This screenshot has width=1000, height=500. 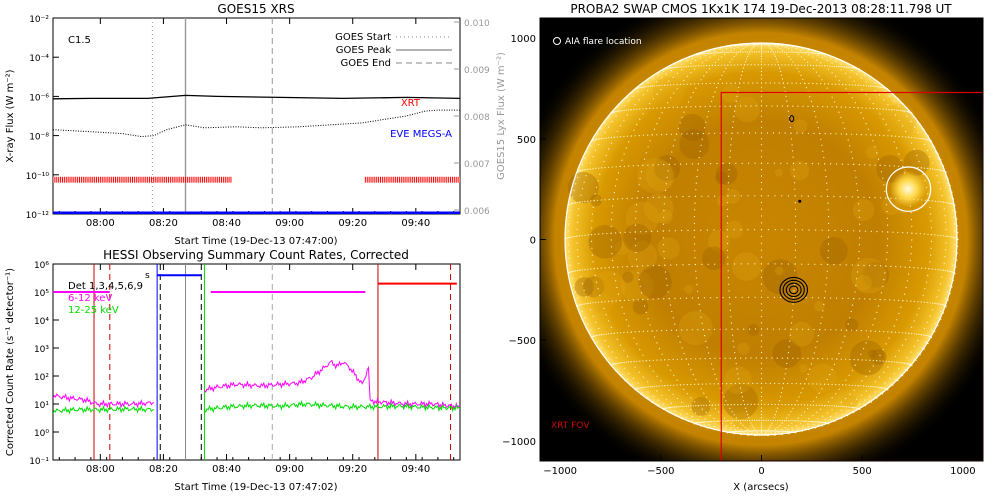 What do you see at coordinates (597, 42) in the screenshot?
I see `aia-legend: AIA flare location` at bounding box center [597, 42].